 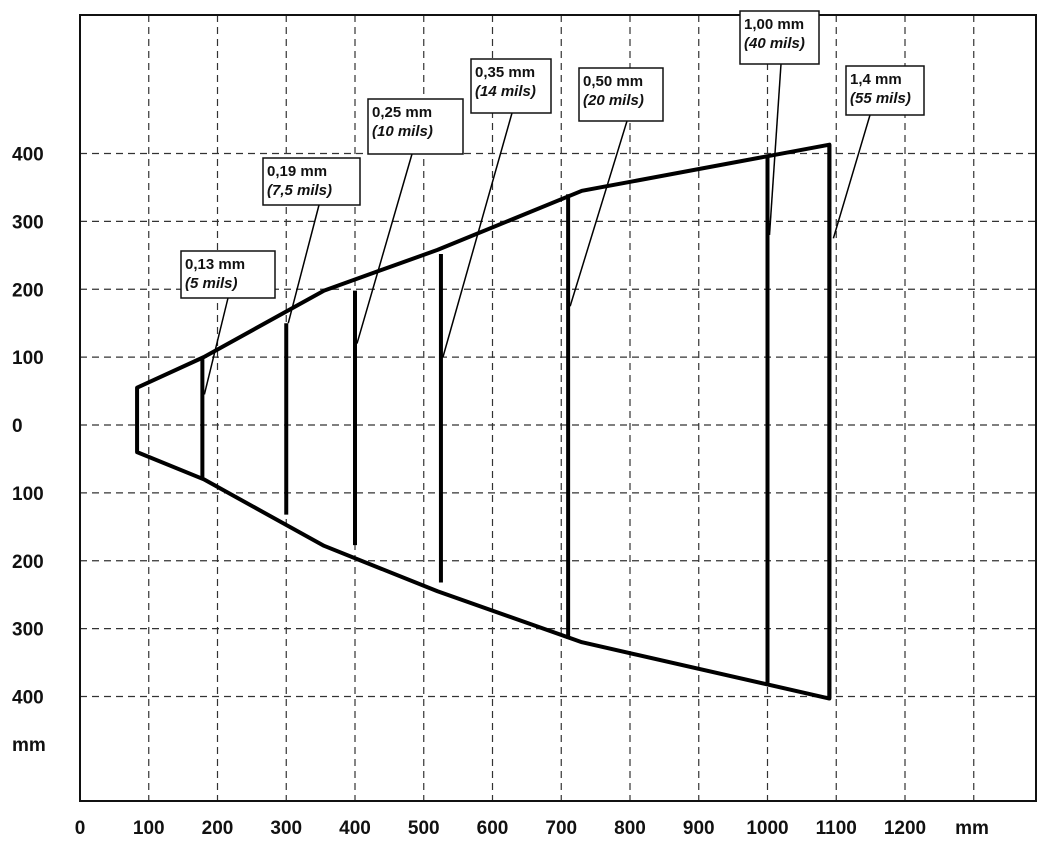 What do you see at coordinates (905, 828) in the screenshot?
I see `x-tick-label: 1200` at bounding box center [905, 828].